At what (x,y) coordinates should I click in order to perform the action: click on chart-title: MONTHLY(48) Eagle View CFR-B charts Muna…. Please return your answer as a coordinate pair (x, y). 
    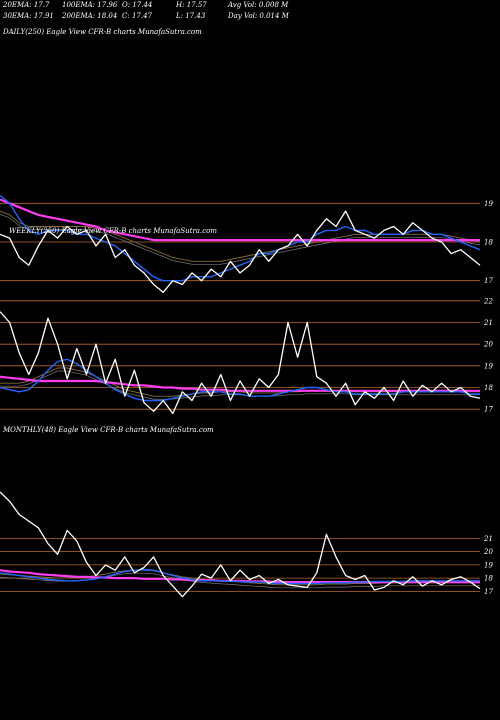
    Looking at the image, I should click on (108, 430).